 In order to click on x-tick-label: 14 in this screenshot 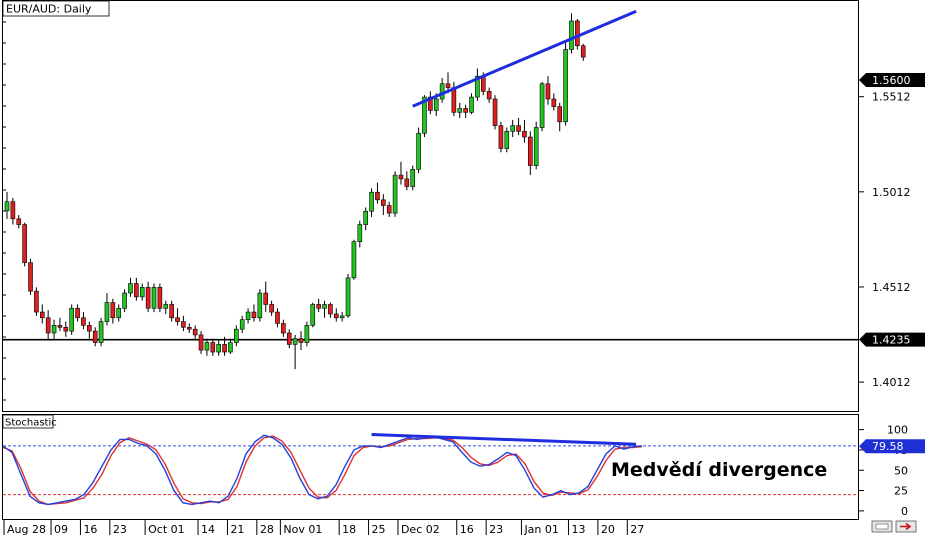, I will do `click(208, 529)`.